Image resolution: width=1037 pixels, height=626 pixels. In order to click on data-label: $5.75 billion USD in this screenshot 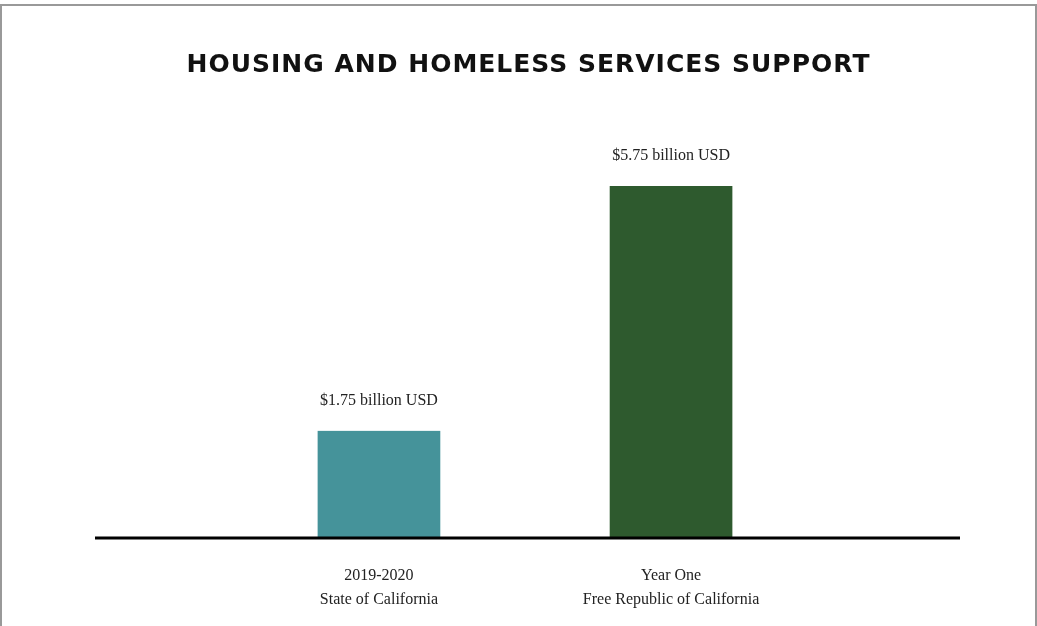, I will do `click(671, 154)`.